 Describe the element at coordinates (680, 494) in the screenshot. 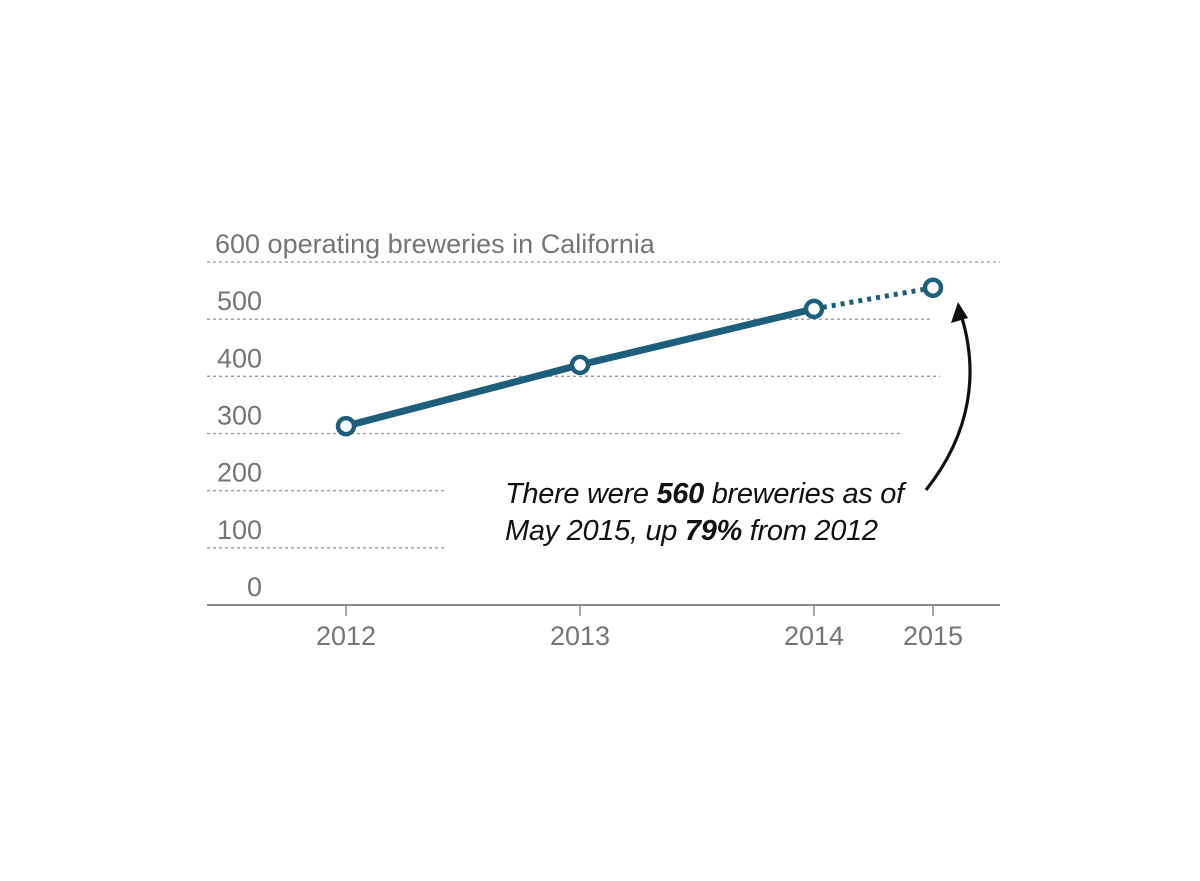

I see `annotation-highlight-count: 560` at that location.